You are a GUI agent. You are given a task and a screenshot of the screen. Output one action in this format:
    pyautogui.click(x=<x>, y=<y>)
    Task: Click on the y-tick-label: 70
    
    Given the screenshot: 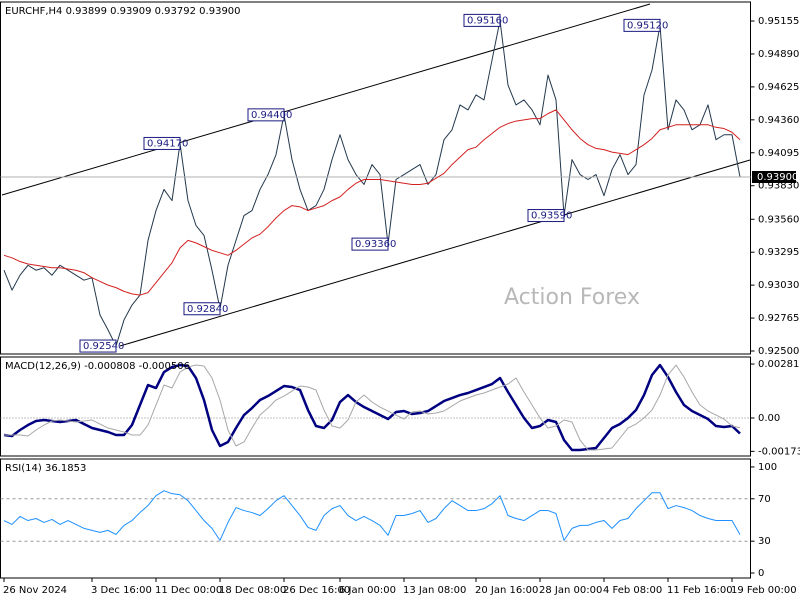 What is the action you would take?
    pyautogui.click(x=764, y=499)
    